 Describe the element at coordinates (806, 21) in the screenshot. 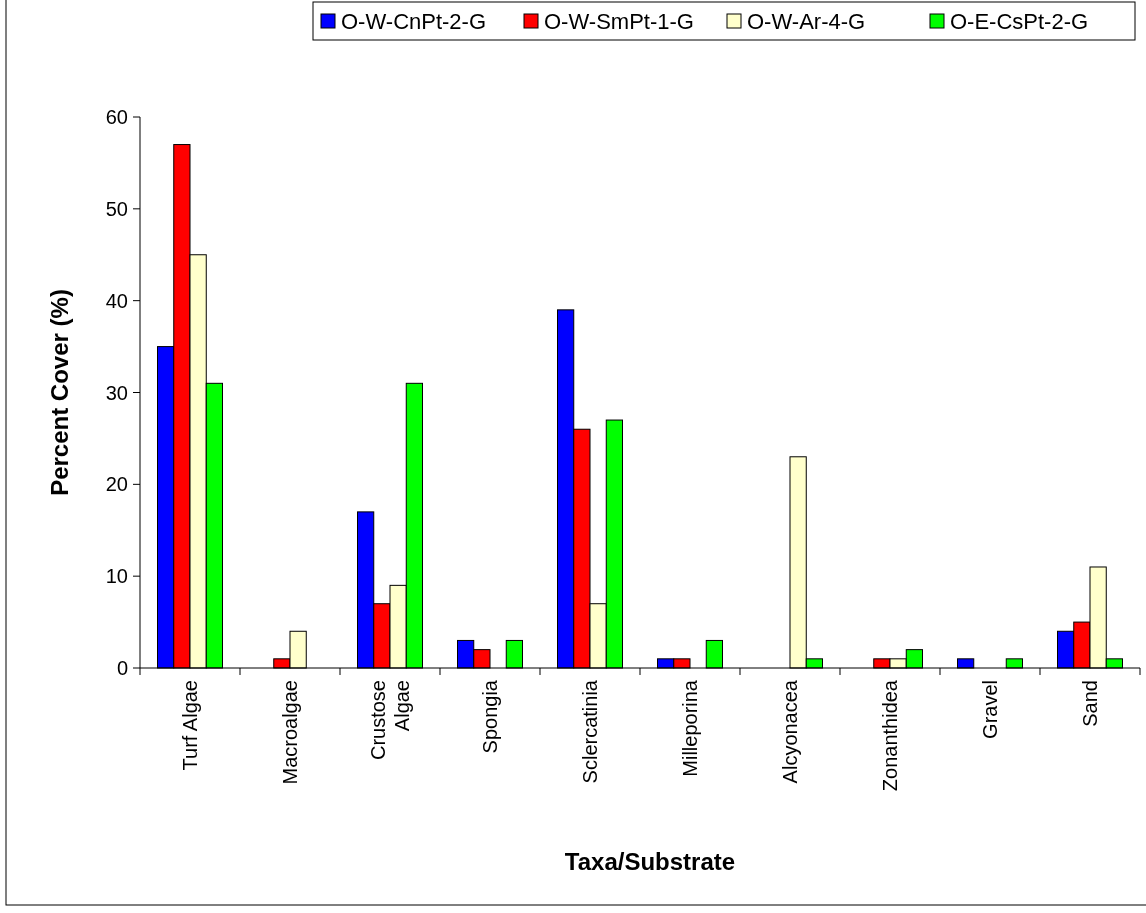

I see `legend-label: O-W-Ar-4-G` at that location.